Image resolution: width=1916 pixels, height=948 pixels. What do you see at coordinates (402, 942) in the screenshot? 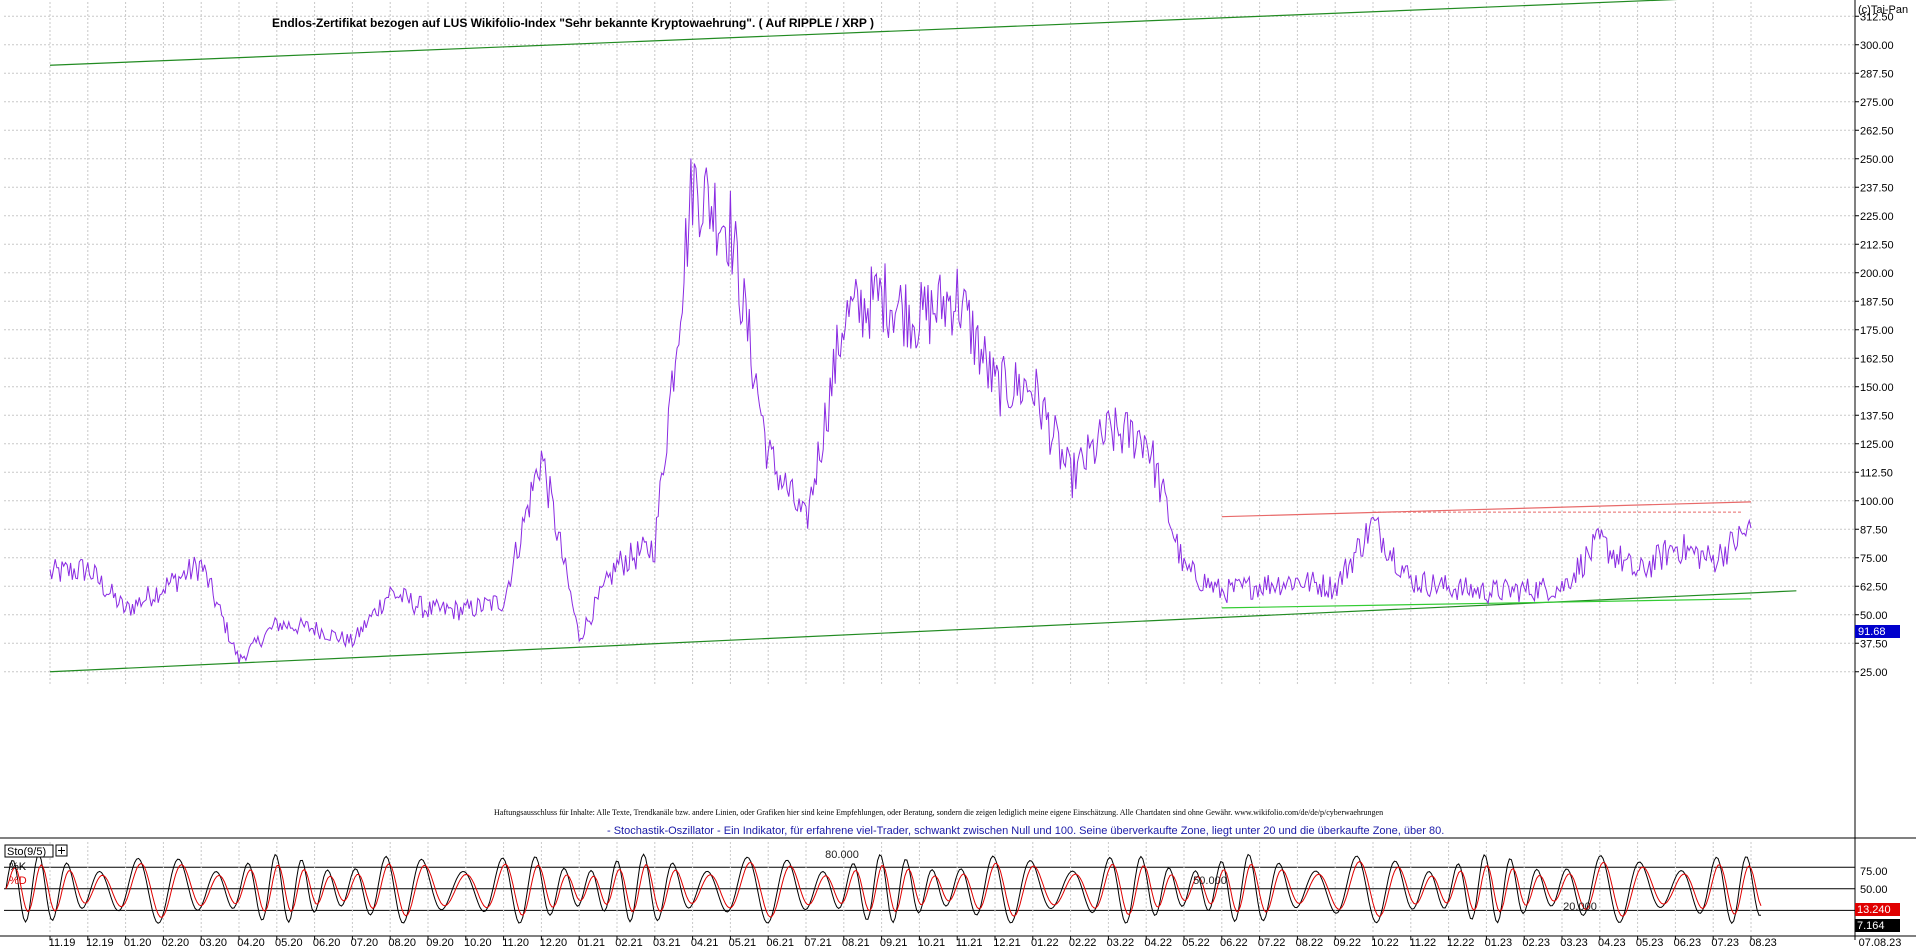
I see `x-tick-label: 08.20` at bounding box center [402, 942].